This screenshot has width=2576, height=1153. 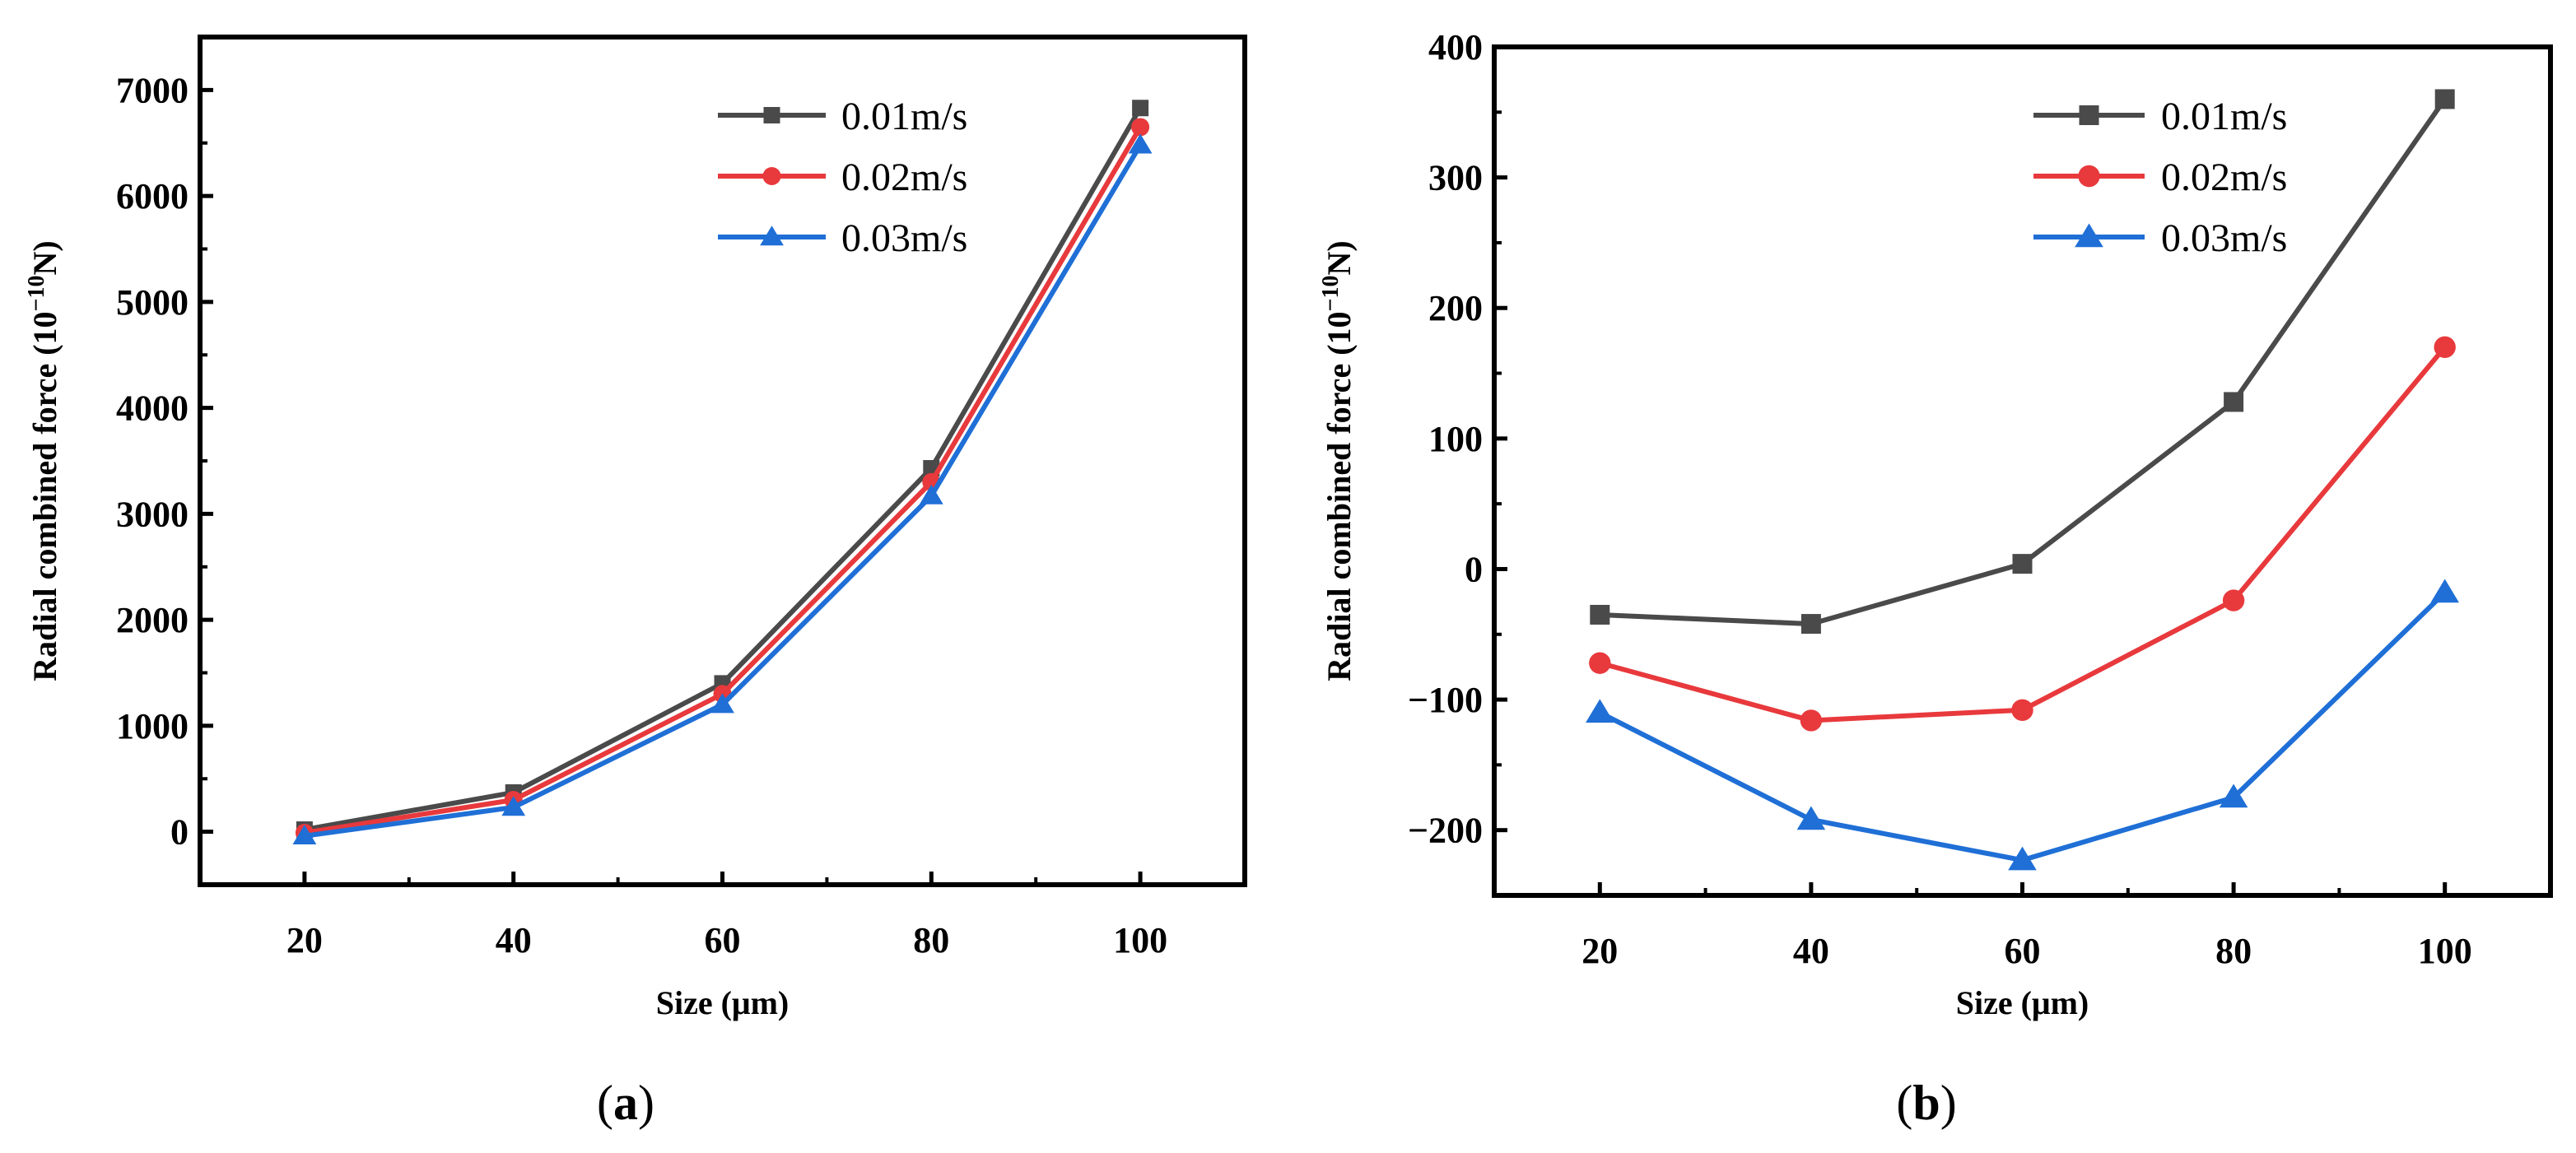 I want to click on y-tick-label: 2000, so click(x=152, y=620).